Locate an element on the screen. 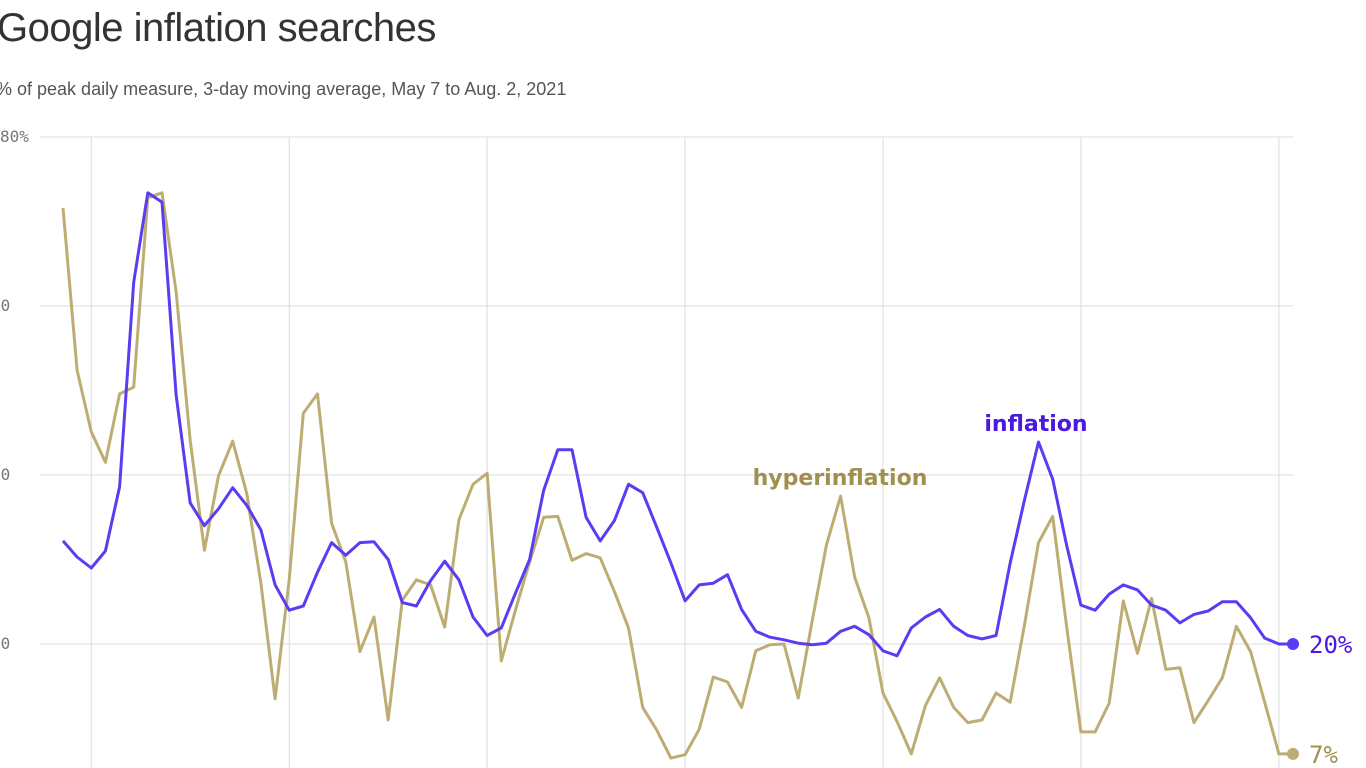 This screenshot has height=768, width=1366. y-tick-label: 40 is located at coordinates (5, 474).